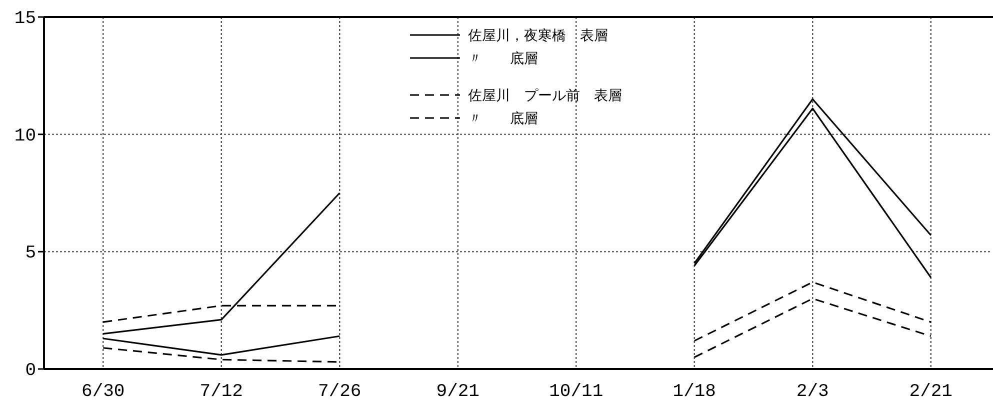 This screenshot has height=412, width=993. Describe the element at coordinates (25, 136) in the screenshot. I see `y-tick-label: 10` at that location.